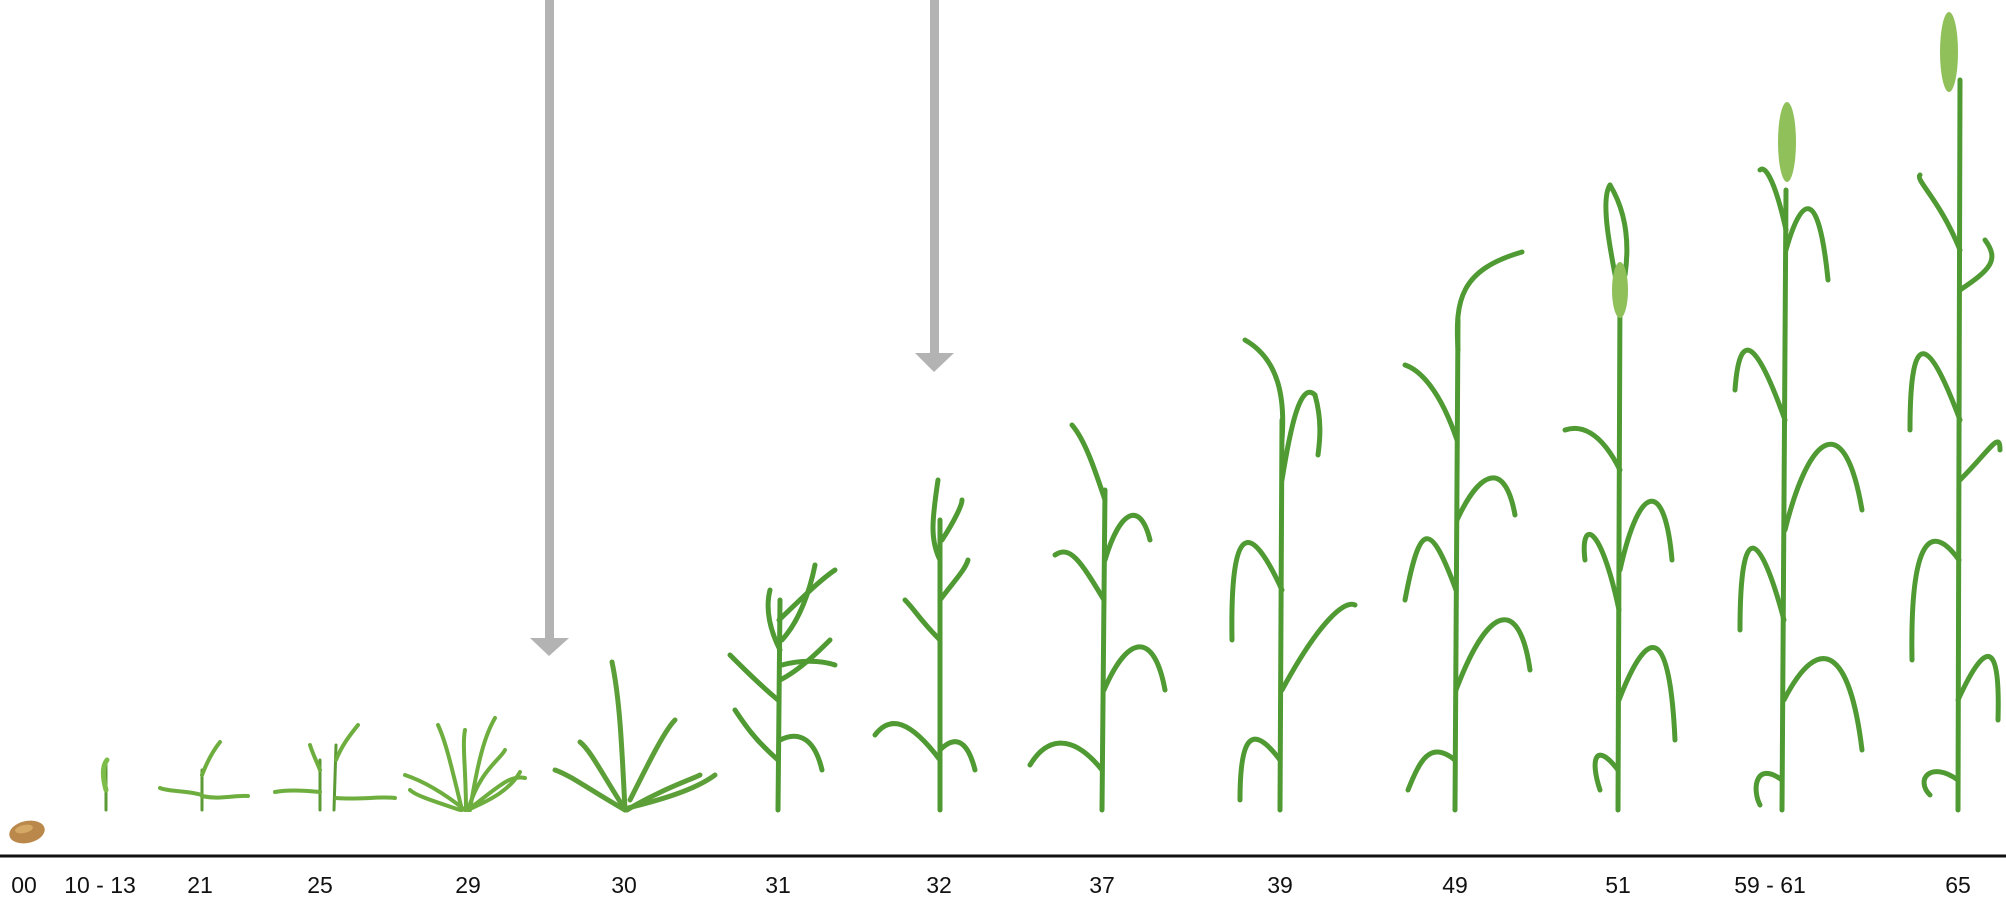  I want to click on stage-label-21: 21, so click(200, 885).